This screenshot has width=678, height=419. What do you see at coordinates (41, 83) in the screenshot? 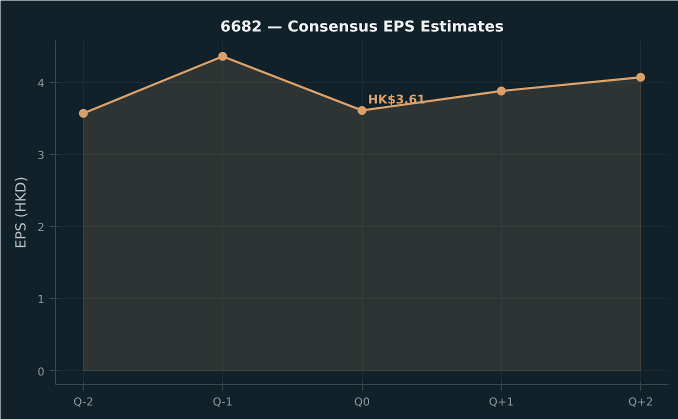
I see `y-tick-label: 4` at bounding box center [41, 83].